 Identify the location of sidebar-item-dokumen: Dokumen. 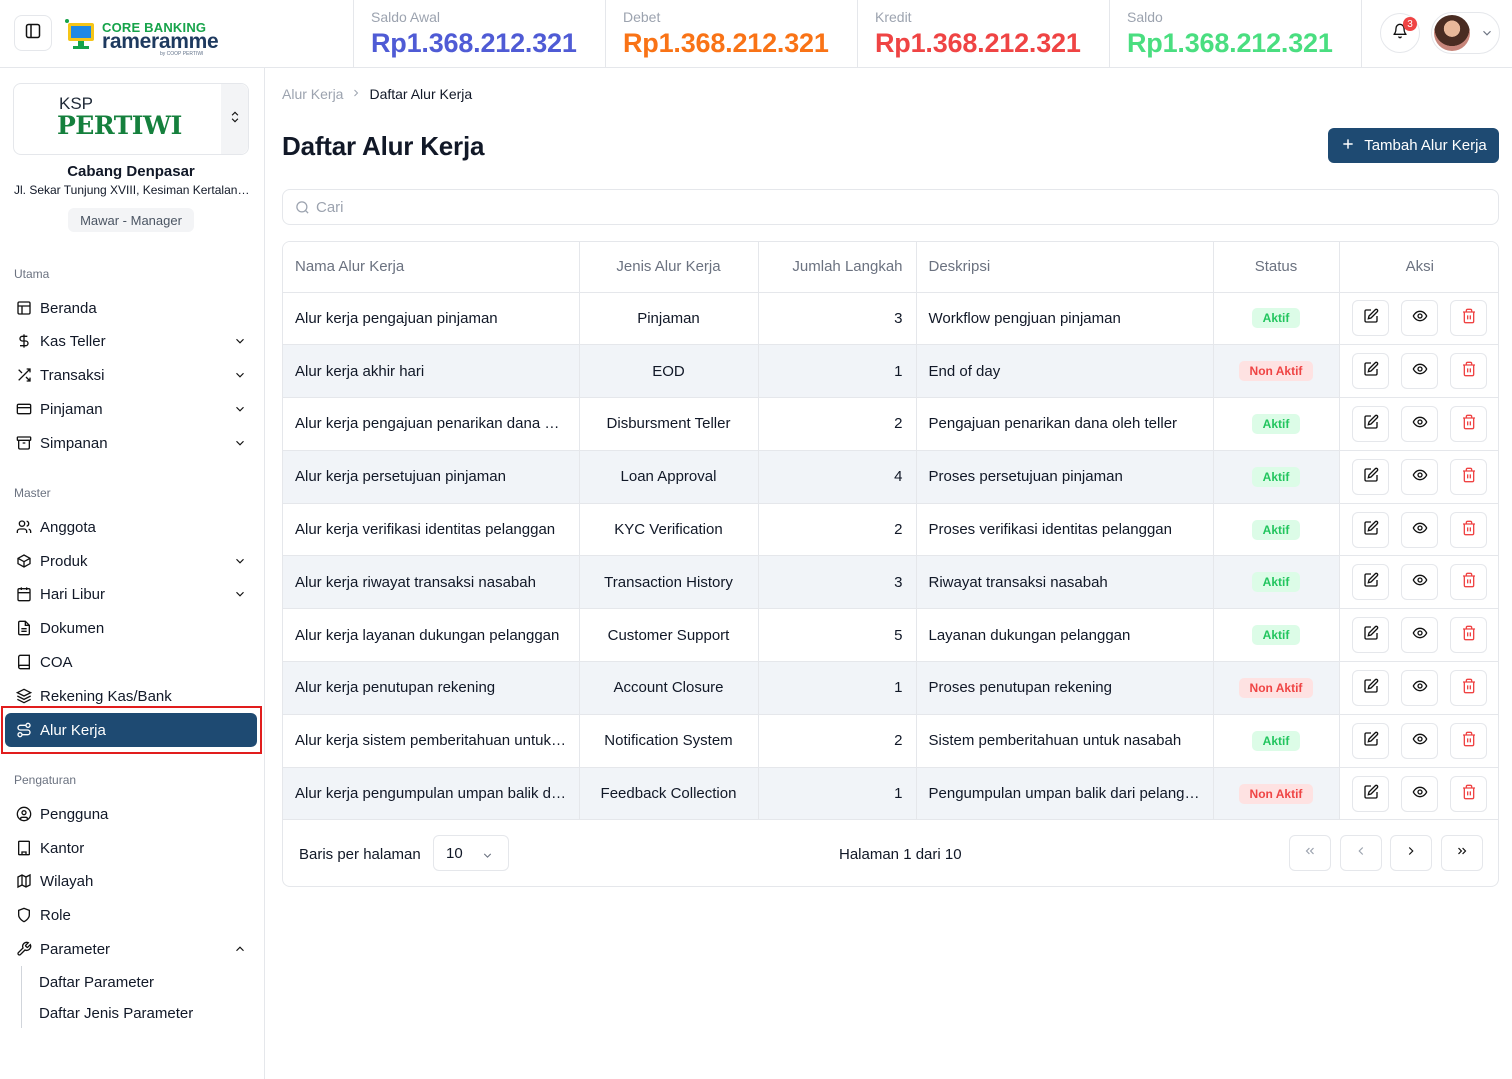
(131, 628).